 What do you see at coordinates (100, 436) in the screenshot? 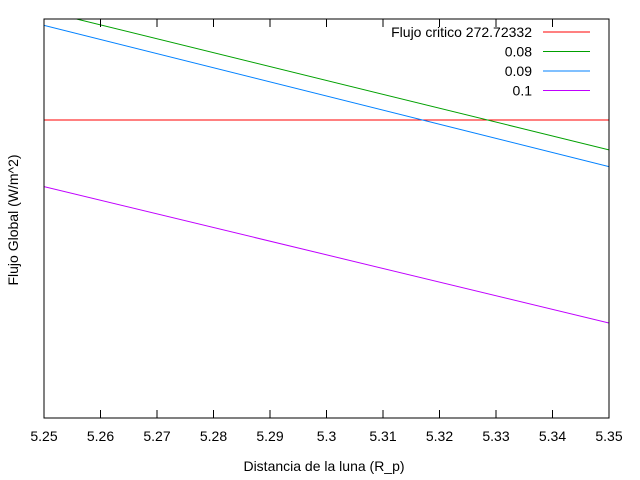
I see `x-tick-label: 5.26` at bounding box center [100, 436].